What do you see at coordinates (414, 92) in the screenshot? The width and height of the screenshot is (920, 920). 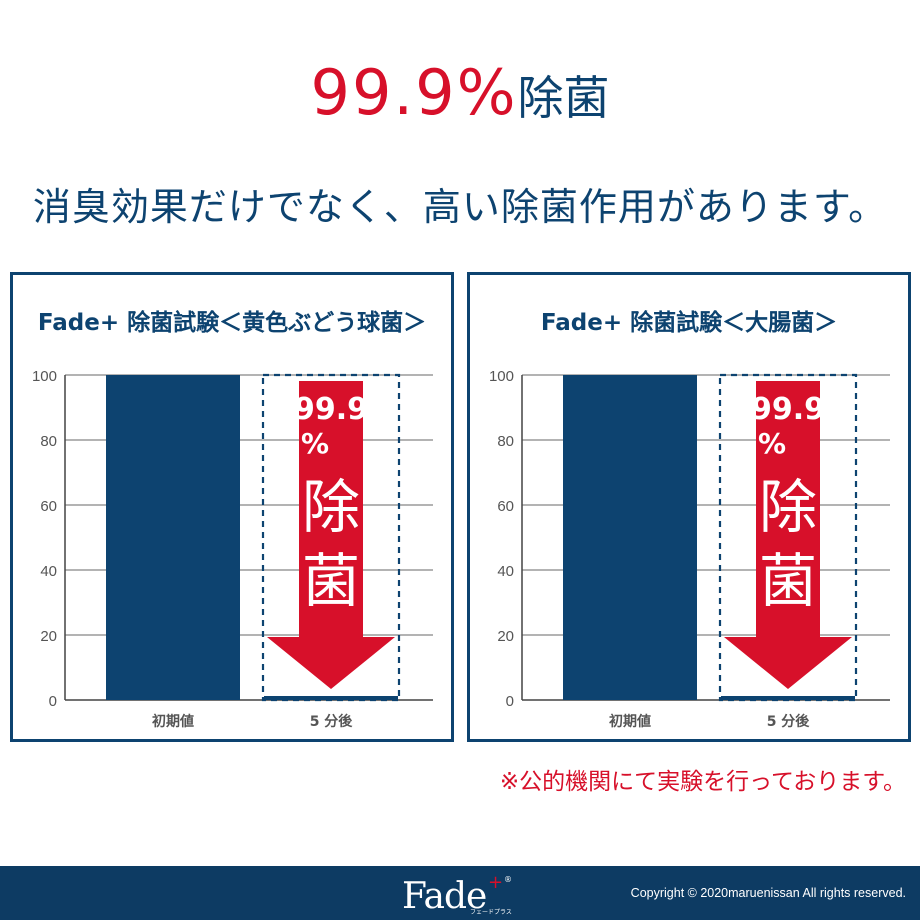 I see `headline-number: 99.9%` at bounding box center [414, 92].